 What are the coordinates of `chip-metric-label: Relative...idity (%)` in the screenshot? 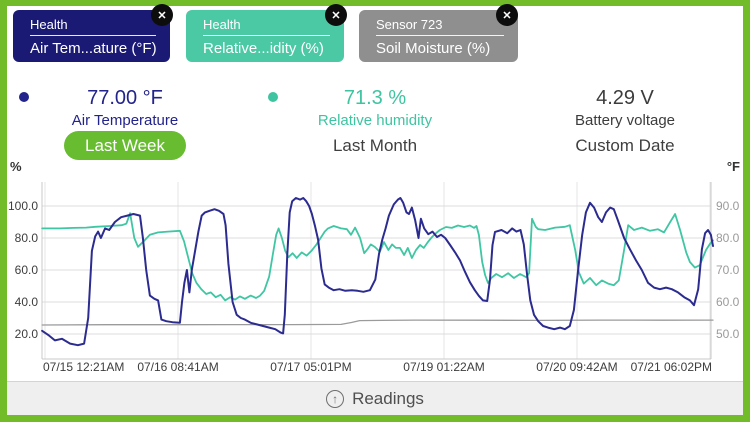 It's located at (263, 48).